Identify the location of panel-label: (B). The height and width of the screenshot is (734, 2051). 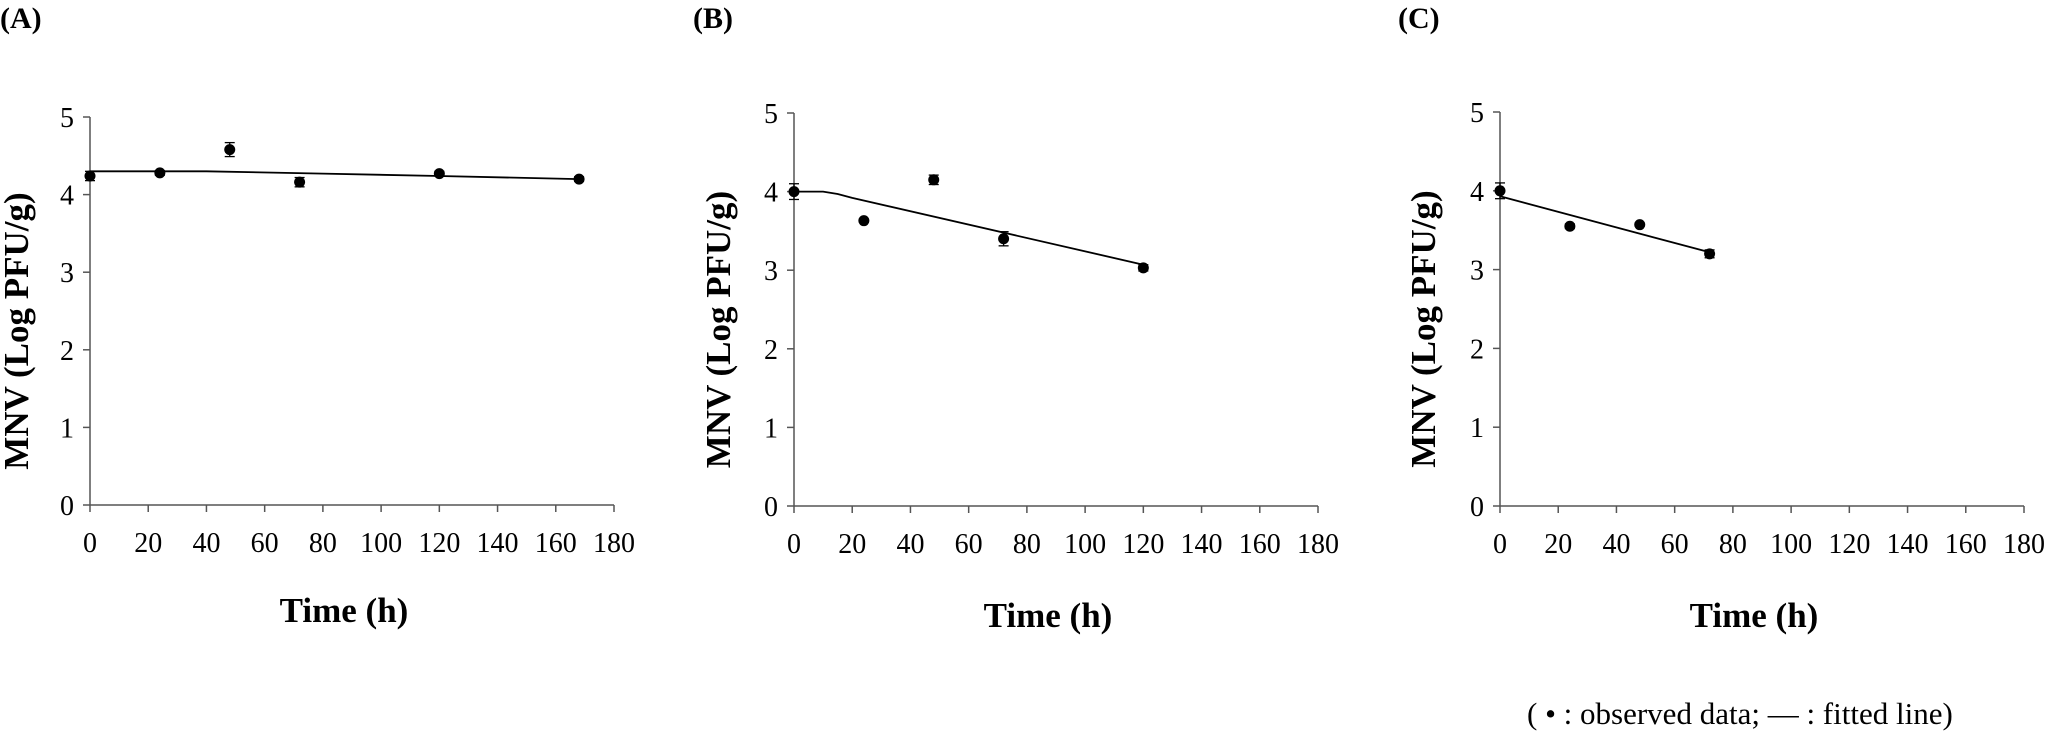
(713, 18).